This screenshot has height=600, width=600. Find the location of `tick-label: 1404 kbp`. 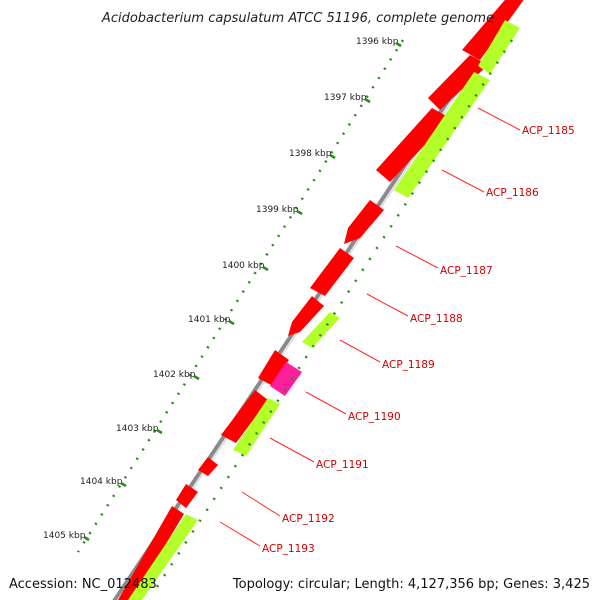

tick-label: 1404 kbp is located at coordinates (101, 482).